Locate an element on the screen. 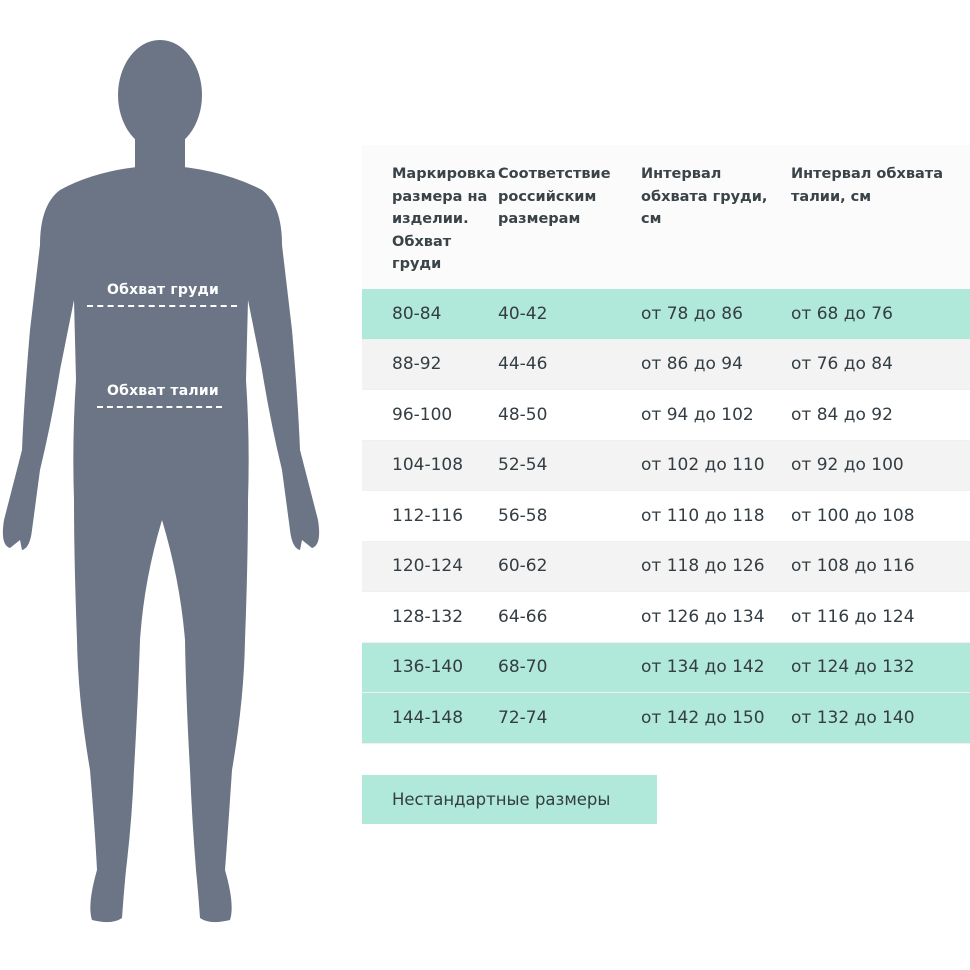 The image size is (970, 970). table-row: 112-116 56-58 от 110 до 118 от 100 до 108 is located at coordinates (666, 516).